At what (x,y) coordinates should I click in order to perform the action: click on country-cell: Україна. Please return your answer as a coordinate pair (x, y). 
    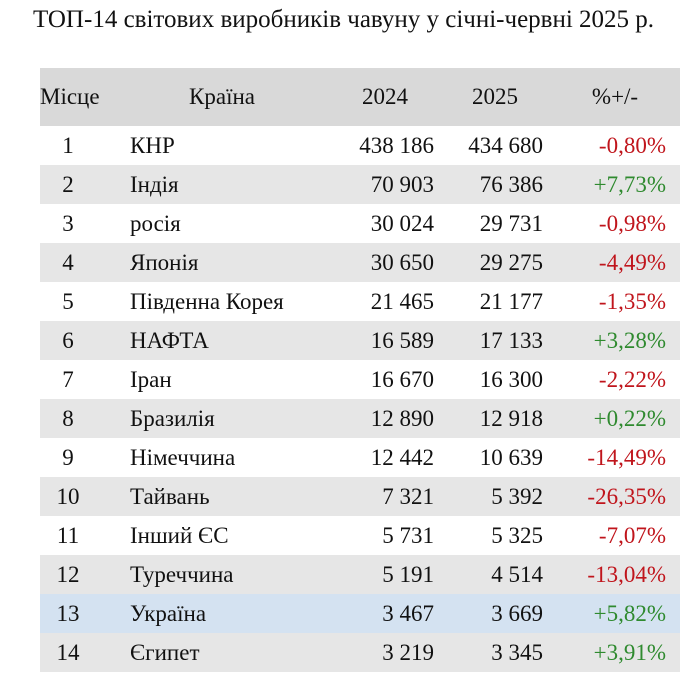
    Looking at the image, I should click on (168, 613).